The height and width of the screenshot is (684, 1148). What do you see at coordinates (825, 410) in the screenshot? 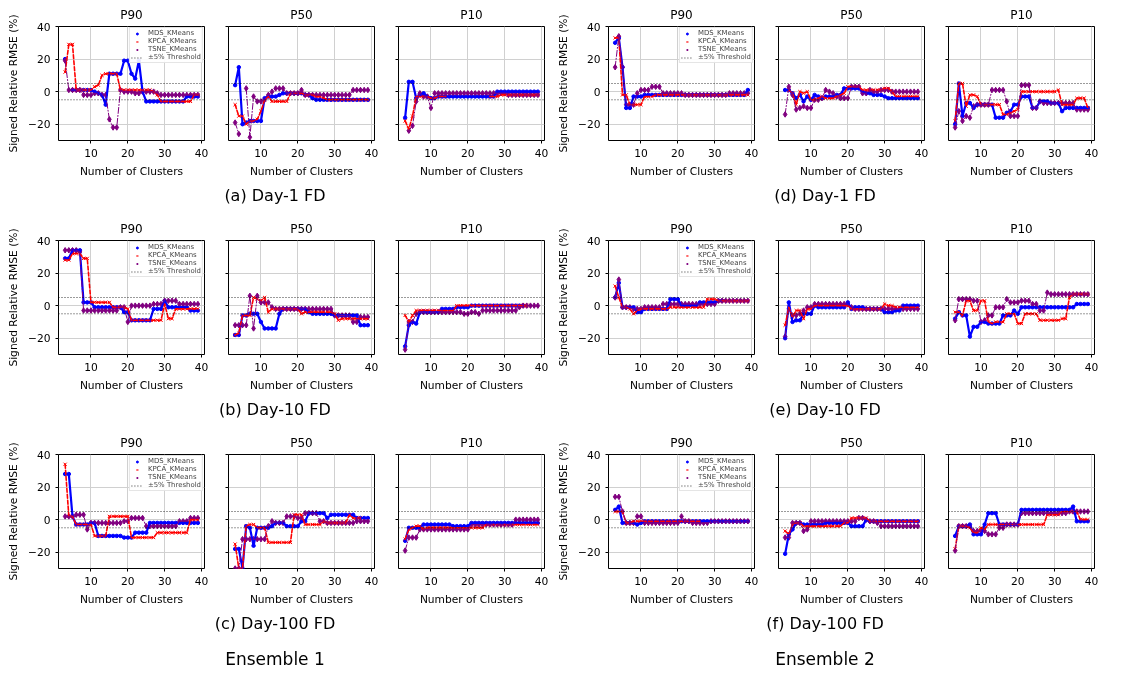
I see `text: (e) Day-10 FD` at bounding box center [825, 410].